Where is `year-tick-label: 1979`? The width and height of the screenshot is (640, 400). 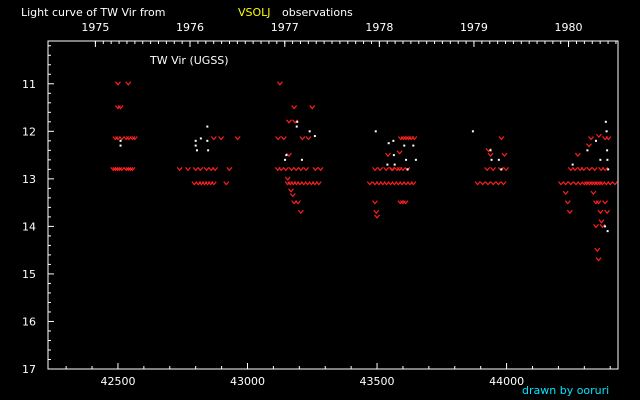
year-tick-label: 1979 is located at coordinates (474, 27).